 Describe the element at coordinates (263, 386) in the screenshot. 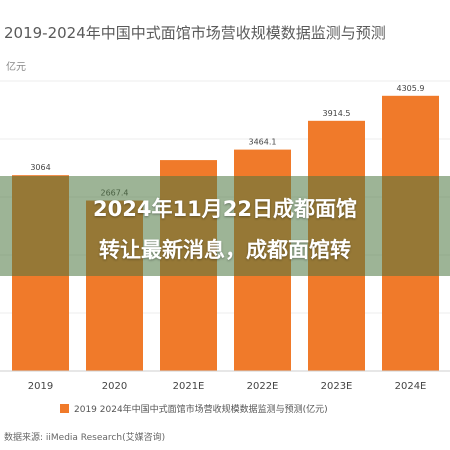

I see `x-tick-2022E: 2022E` at that location.